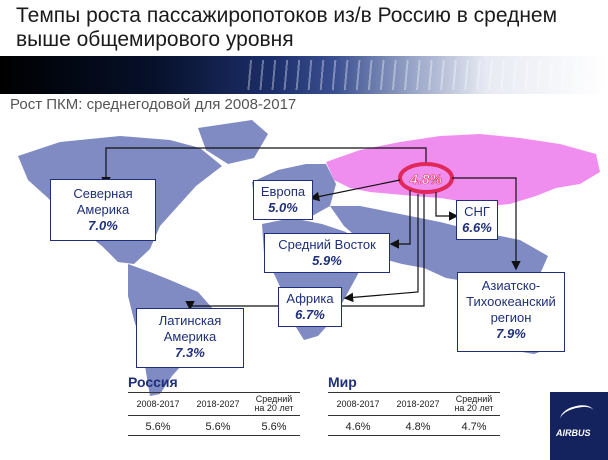  Describe the element at coordinates (327, 260) in the screenshot. I see `region-value: 5.9%` at that location.